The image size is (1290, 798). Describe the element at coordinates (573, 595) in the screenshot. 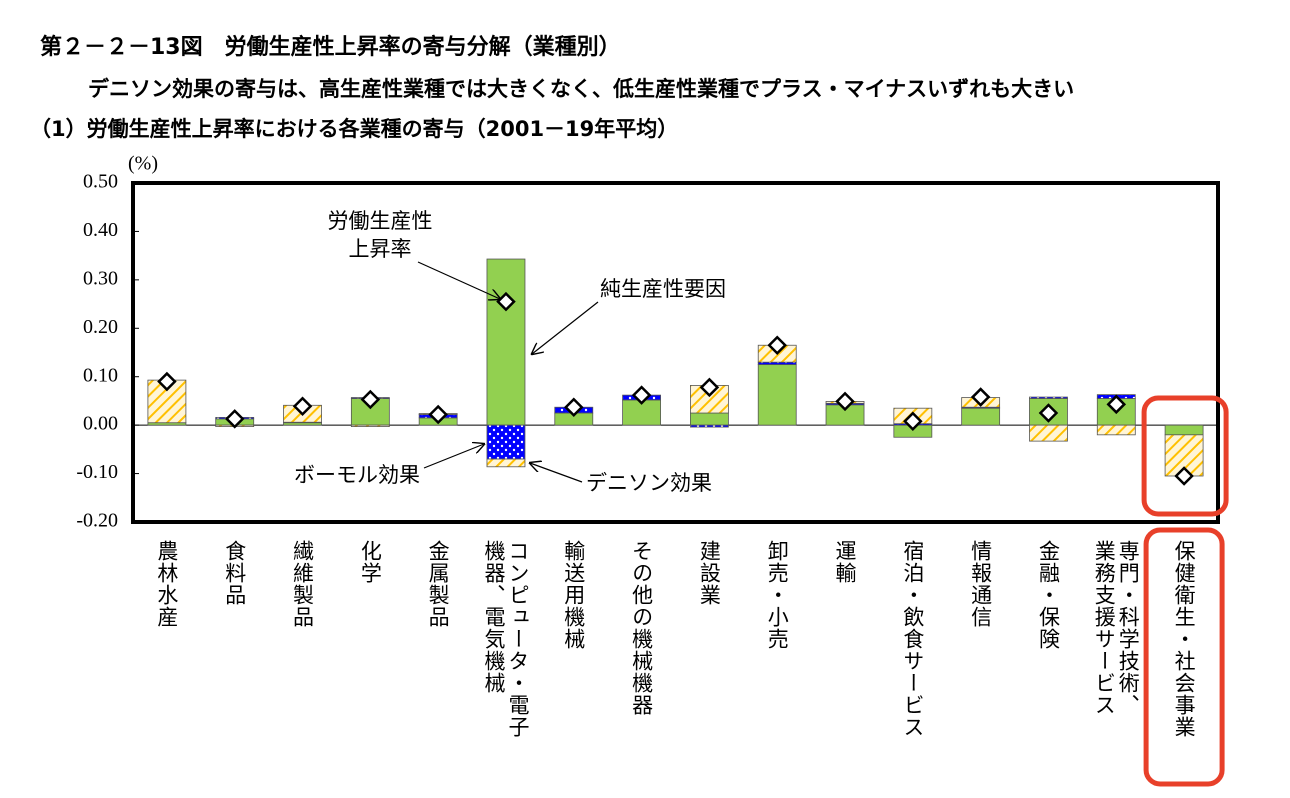

I see `x-tick-label: 輸送用機械` at that location.